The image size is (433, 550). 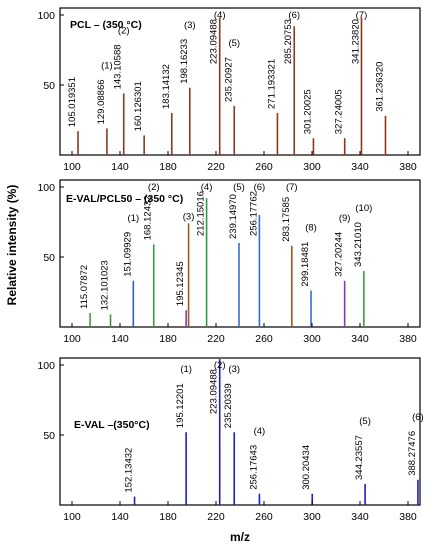 What do you see at coordinates (184, 61) in the screenshot?
I see `peak-mz-label: 198.16233` at bounding box center [184, 61].